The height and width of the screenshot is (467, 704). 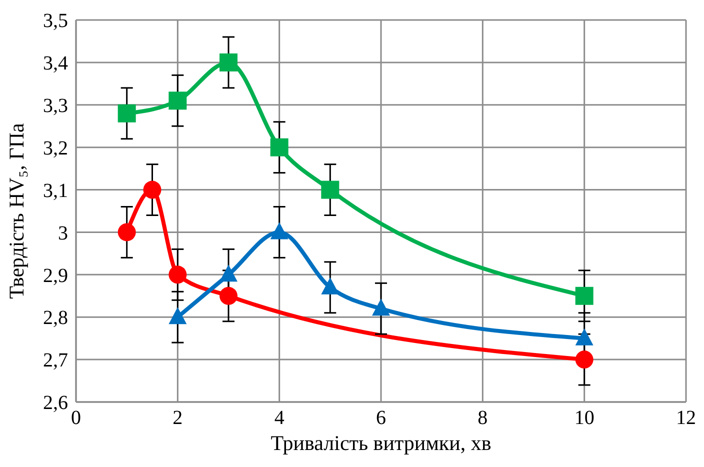 I want to click on x-tick-label: 8, so click(x=483, y=418).